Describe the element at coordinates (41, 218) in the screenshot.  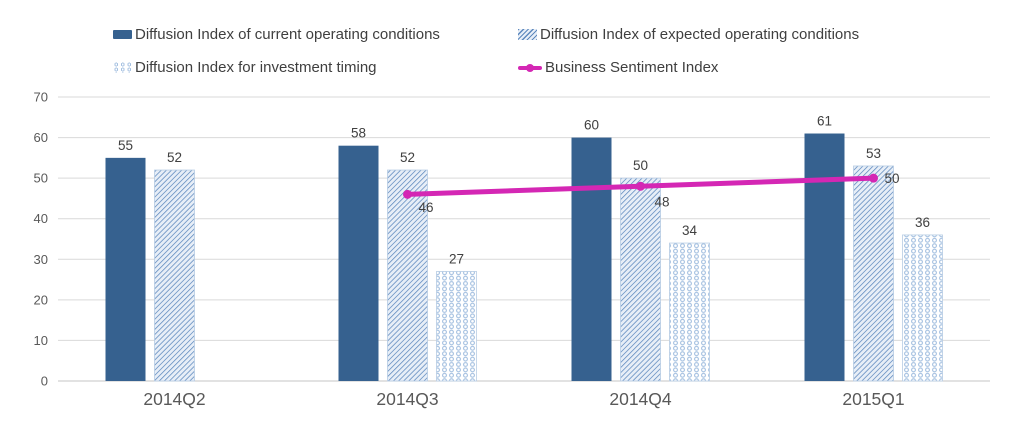
I see `y-tick-label: 40` at that location.